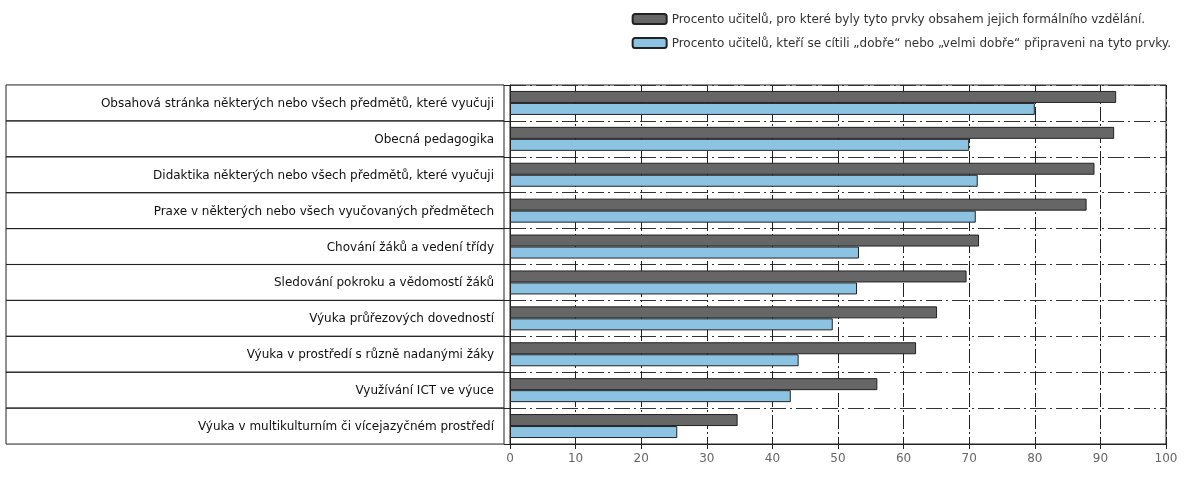 This screenshot has width=1184, height=482. I want to click on x-tick-label: 50, so click(838, 458).